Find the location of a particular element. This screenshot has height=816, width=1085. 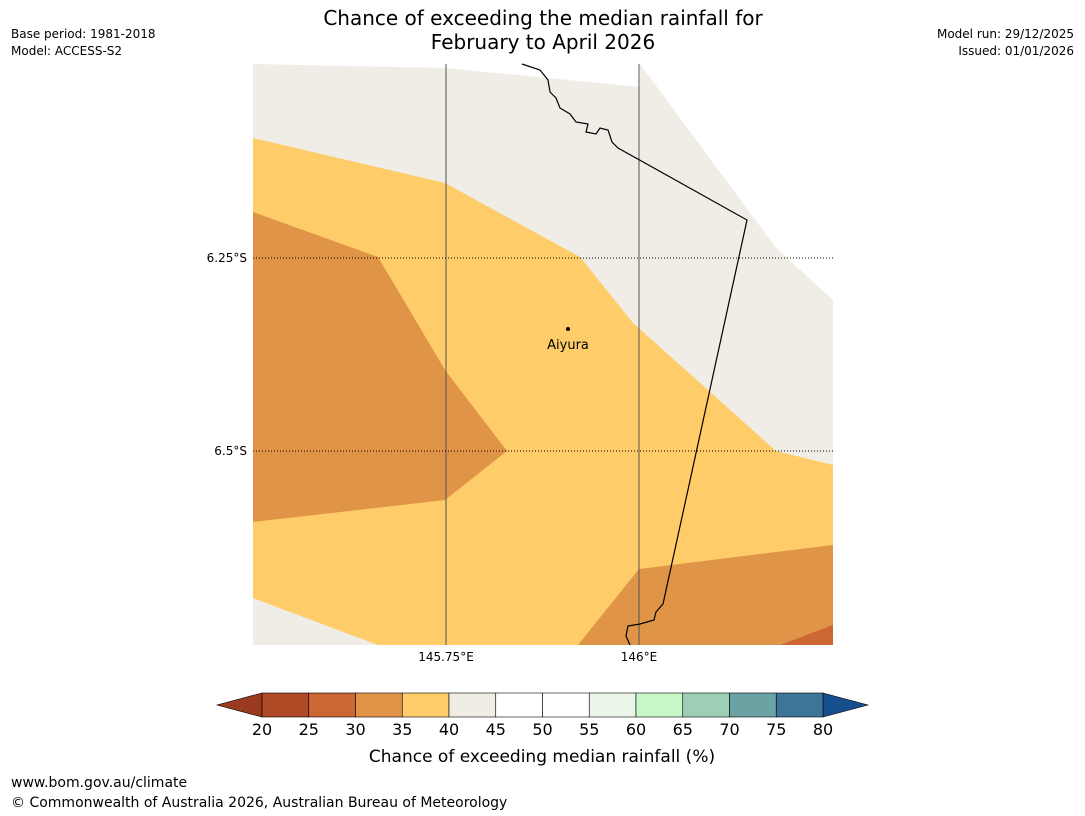

colorbar-tick-label: 35 is located at coordinates (402, 729).